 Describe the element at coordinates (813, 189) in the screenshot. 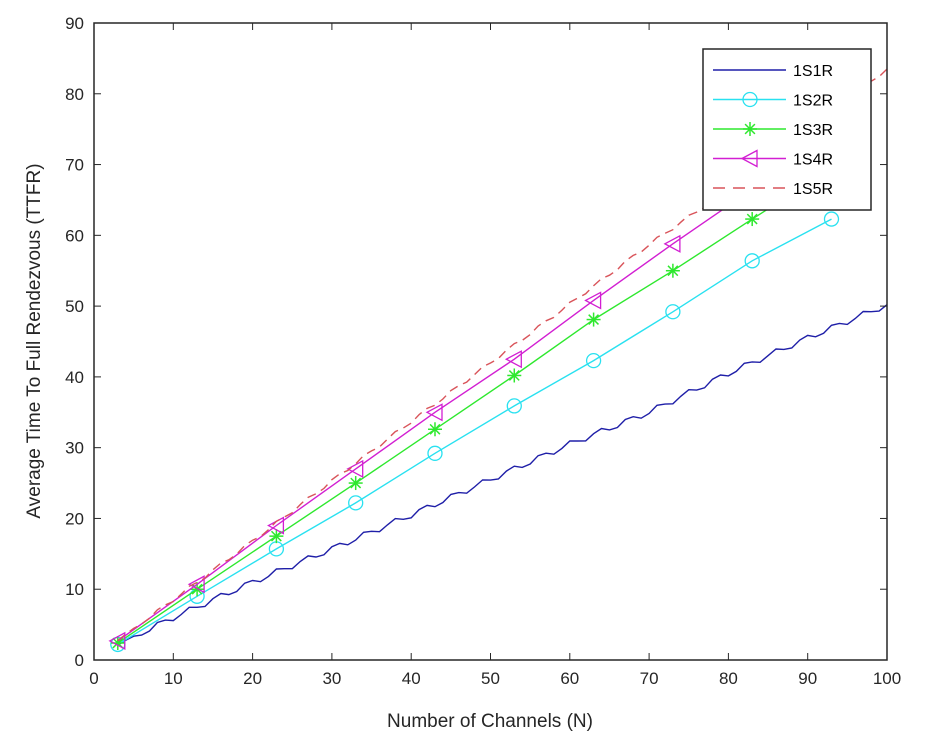

I see `legend-label: 1S5R` at that location.